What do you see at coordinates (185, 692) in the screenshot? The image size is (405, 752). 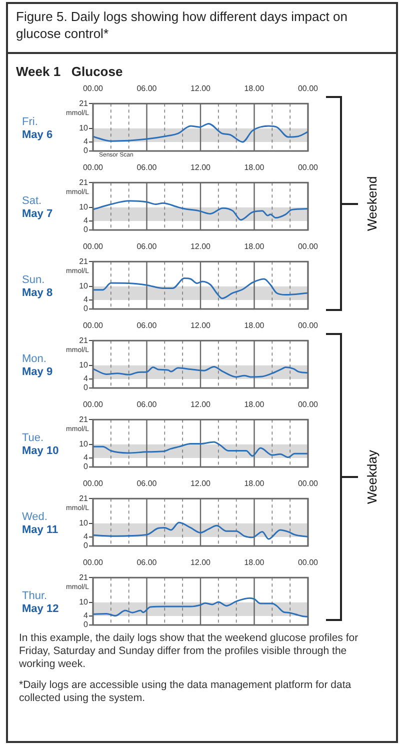 I see `text: *Daily logs are accessible using the data management platform for data collected using the system.` at bounding box center [185, 692].